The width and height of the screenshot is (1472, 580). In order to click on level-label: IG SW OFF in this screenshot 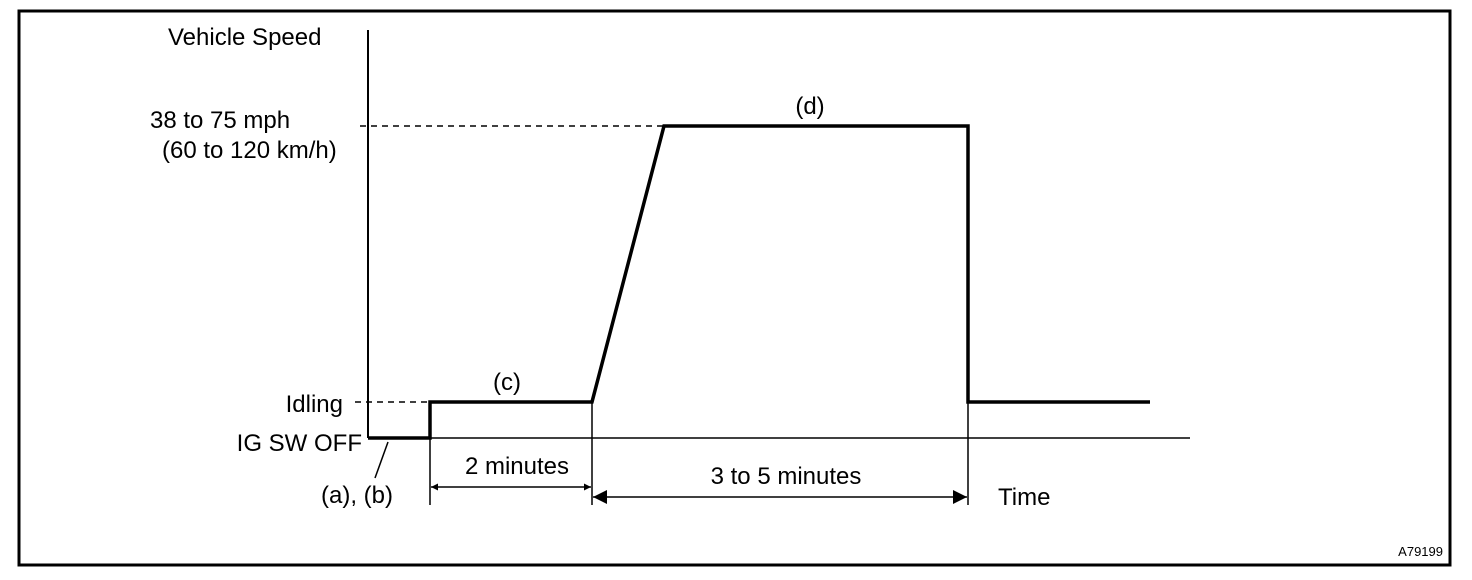, I will do `click(299, 443)`.